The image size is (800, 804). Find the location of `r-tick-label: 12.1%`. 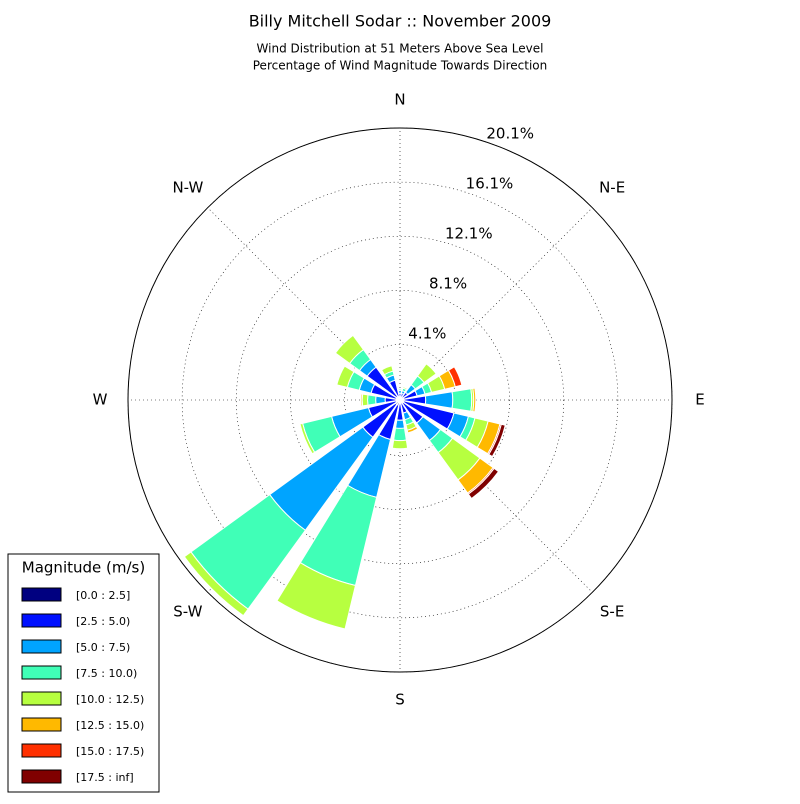

r-tick-label: 12.1% is located at coordinates (469, 233).